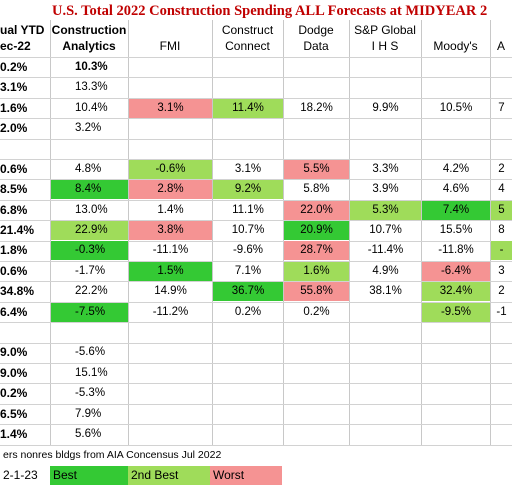 The width and height of the screenshot is (512, 485). What do you see at coordinates (246, 475) in the screenshot?
I see `legend-worst: Worst` at bounding box center [246, 475].